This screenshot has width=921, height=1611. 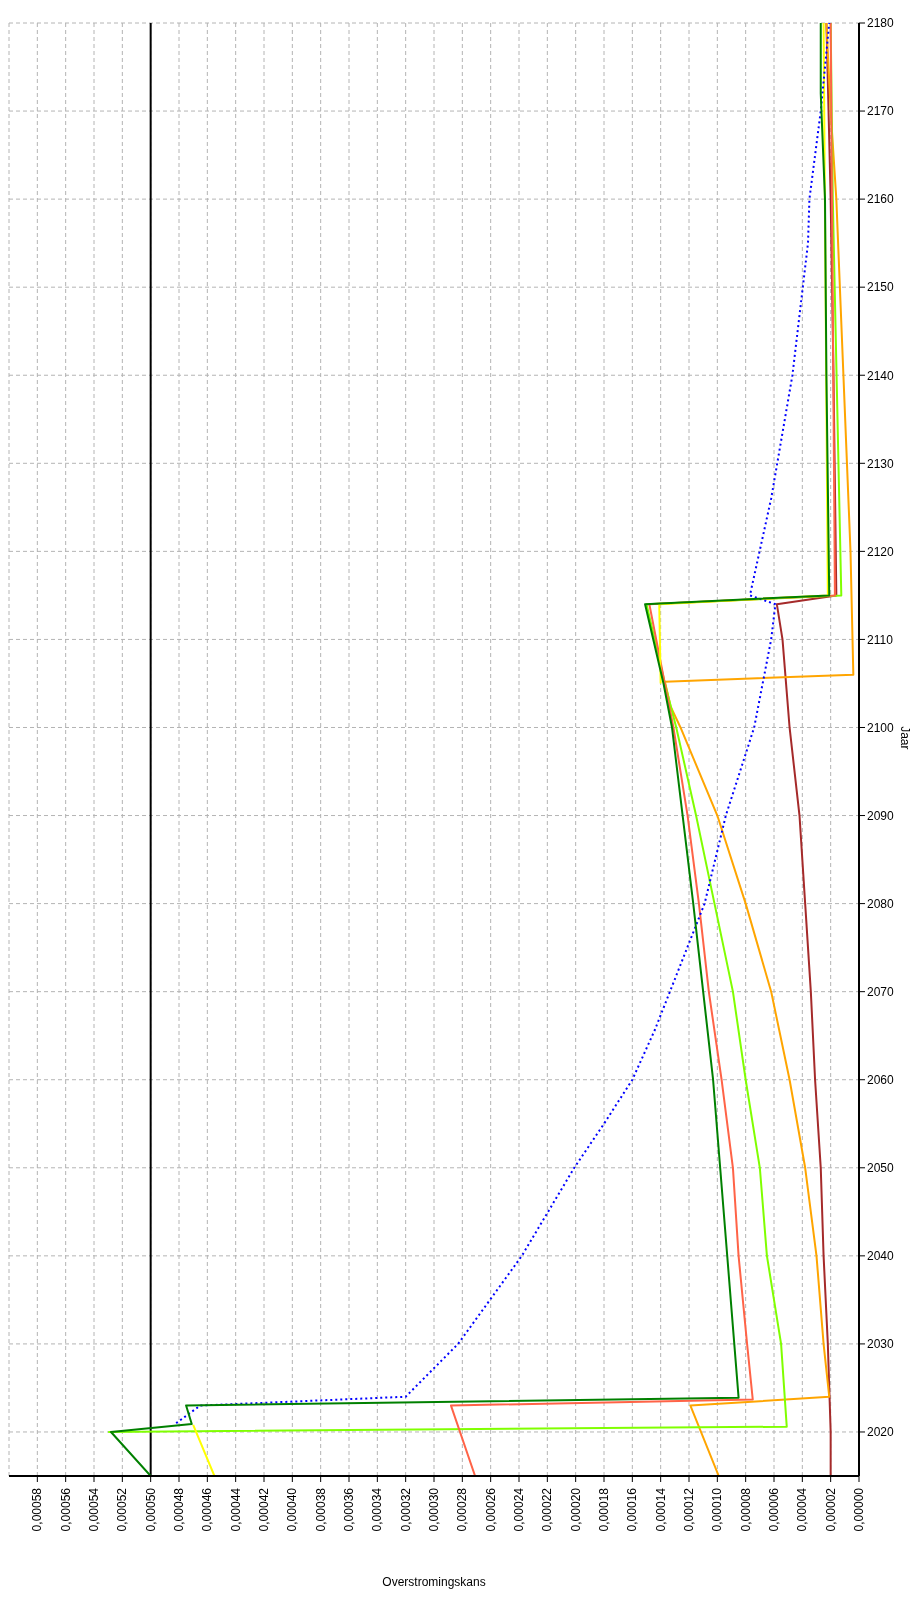 I want to click on x-tick-label: 0,00036, so click(x=349, y=1509).